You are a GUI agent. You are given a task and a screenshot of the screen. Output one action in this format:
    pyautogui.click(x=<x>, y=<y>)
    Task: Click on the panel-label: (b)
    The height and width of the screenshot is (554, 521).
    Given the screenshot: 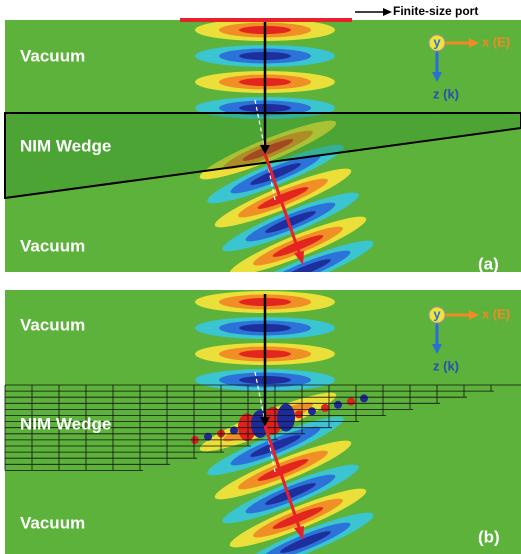 What is the action you would take?
    pyautogui.click(x=489, y=536)
    